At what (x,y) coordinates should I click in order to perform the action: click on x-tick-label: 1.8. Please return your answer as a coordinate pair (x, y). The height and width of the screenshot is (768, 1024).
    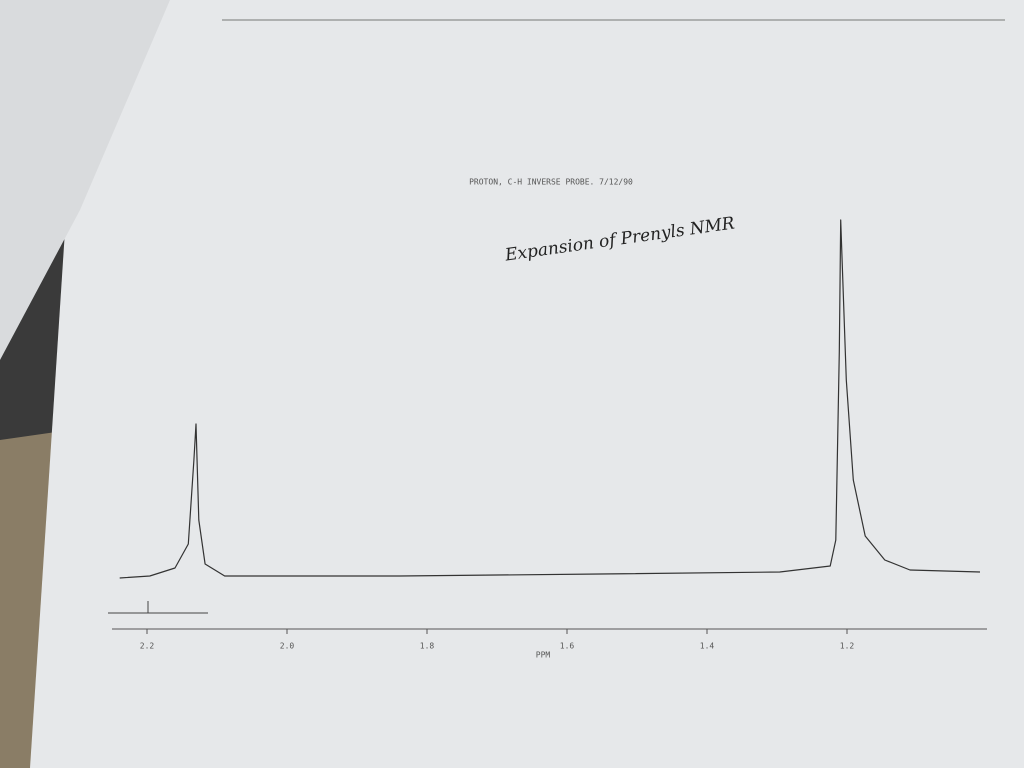
    Looking at the image, I should click on (427, 646).